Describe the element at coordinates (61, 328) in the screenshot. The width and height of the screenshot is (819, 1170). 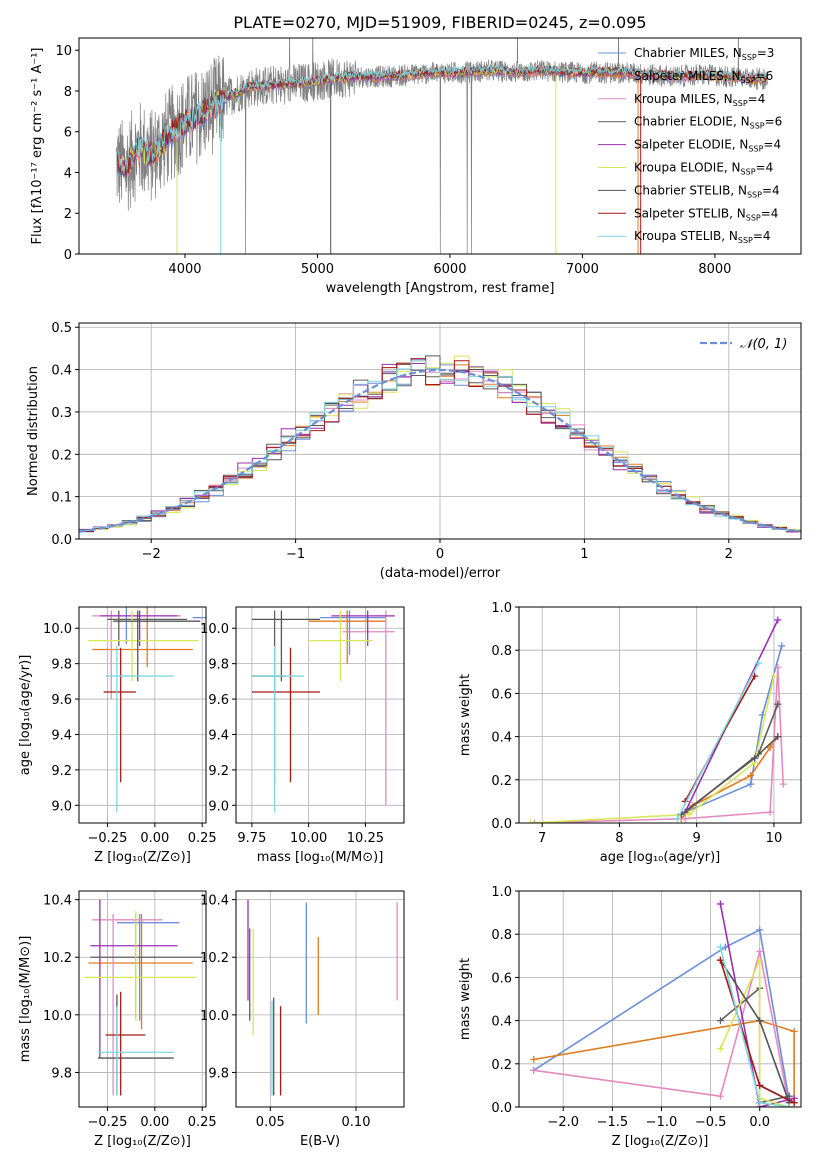
I see `y-tick-label: 0.5` at that location.